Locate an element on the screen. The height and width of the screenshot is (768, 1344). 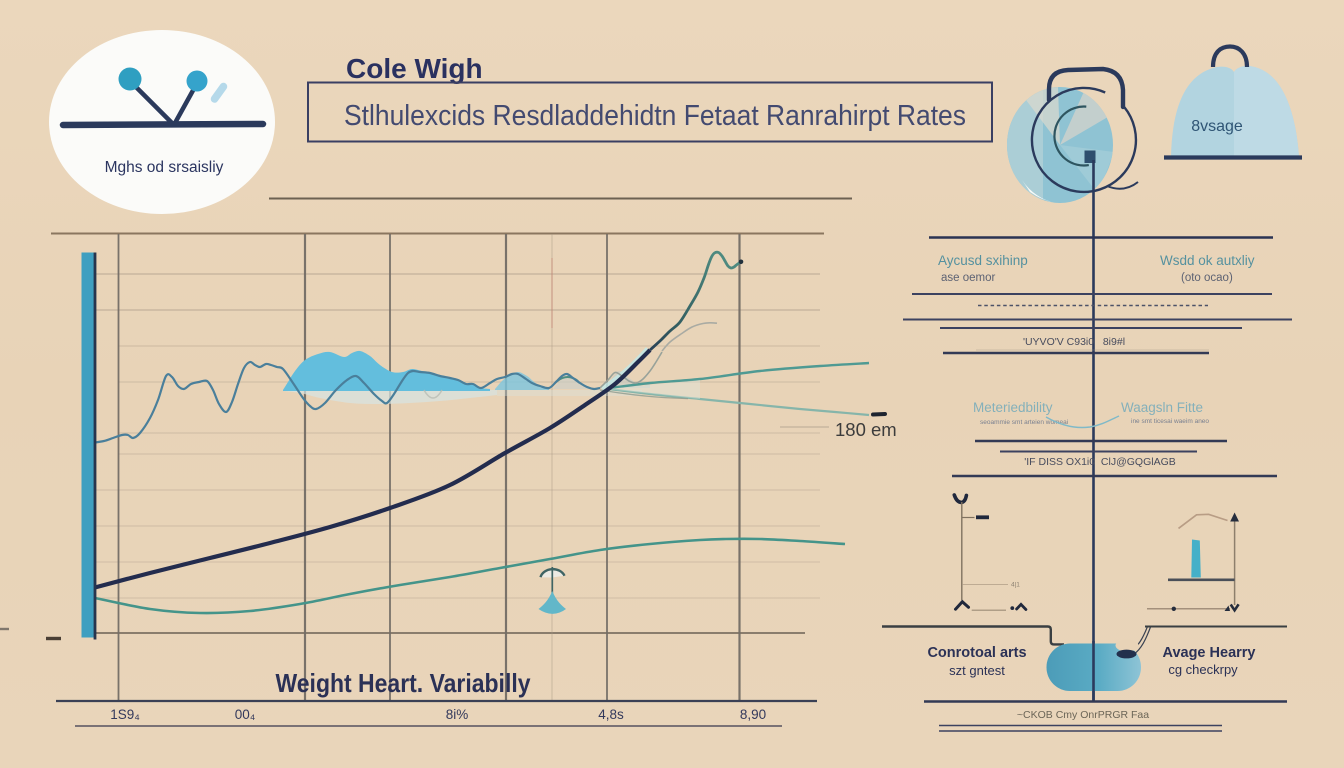
svg-text: Aycusd sxihinp is located at coordinates (983, 260).